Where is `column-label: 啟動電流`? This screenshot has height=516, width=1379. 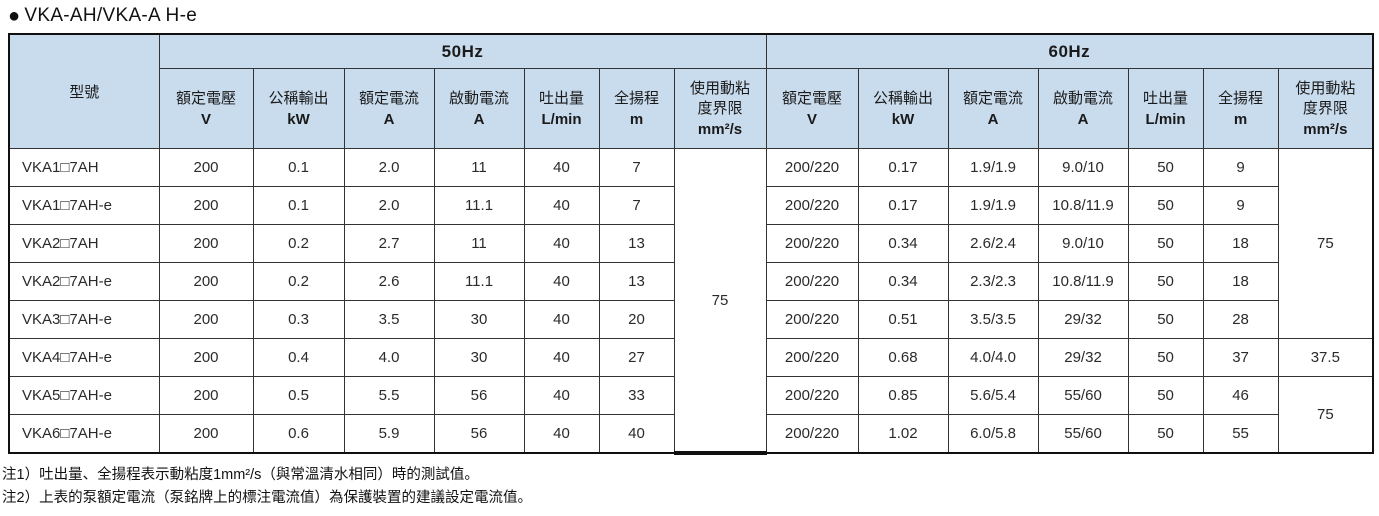
column-label: 啟動電流 is located at coordinates (478, 98).